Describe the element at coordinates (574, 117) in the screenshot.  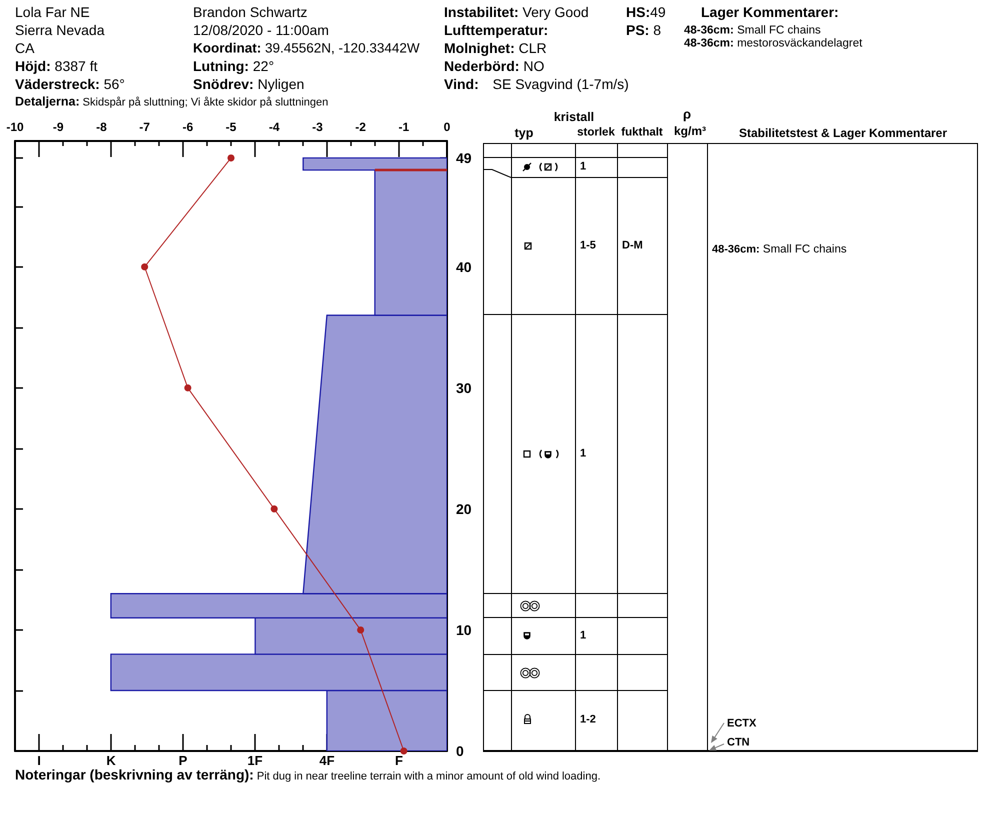
I see `text: kristall` at that location.